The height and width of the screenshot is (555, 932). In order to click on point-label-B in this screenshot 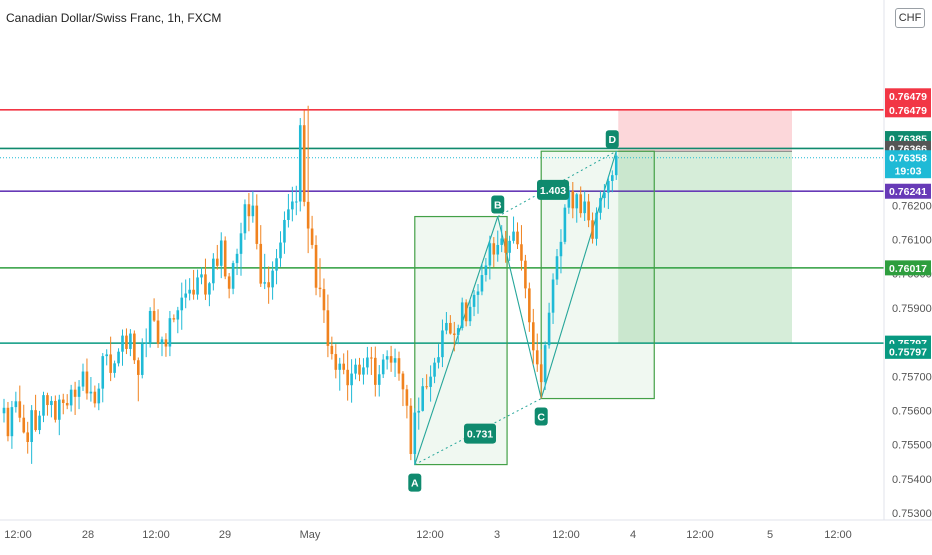, I will do `click(498, 204)`.